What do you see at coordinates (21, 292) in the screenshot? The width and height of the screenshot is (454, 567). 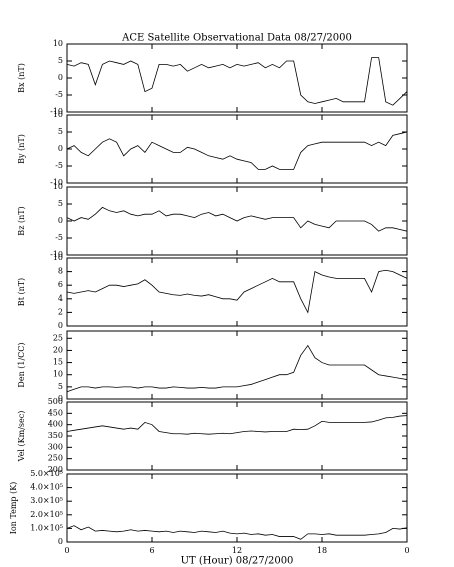 I see `y-axis-label: Bt (nT)` at bounding box center [21, 292].